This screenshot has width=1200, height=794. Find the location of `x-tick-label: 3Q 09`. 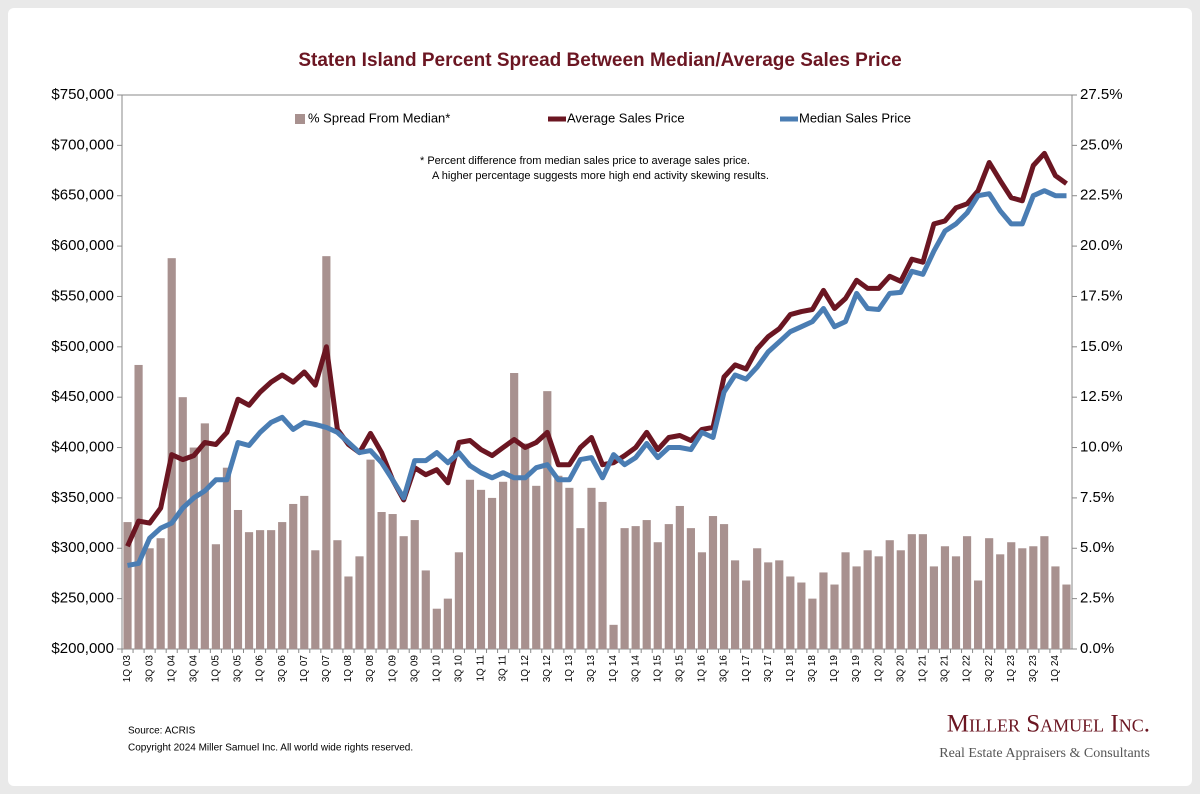

x-tick-label: 3Q 09 is located at coordinates (414, 669).